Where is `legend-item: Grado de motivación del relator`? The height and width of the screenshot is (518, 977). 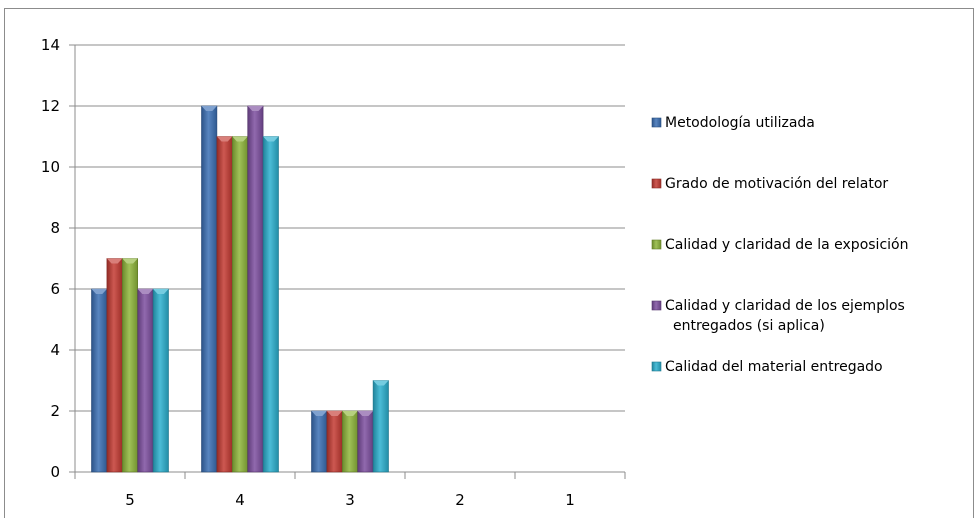 legend-item: Grado de motivación del relator is located at coordinates (769, 184).